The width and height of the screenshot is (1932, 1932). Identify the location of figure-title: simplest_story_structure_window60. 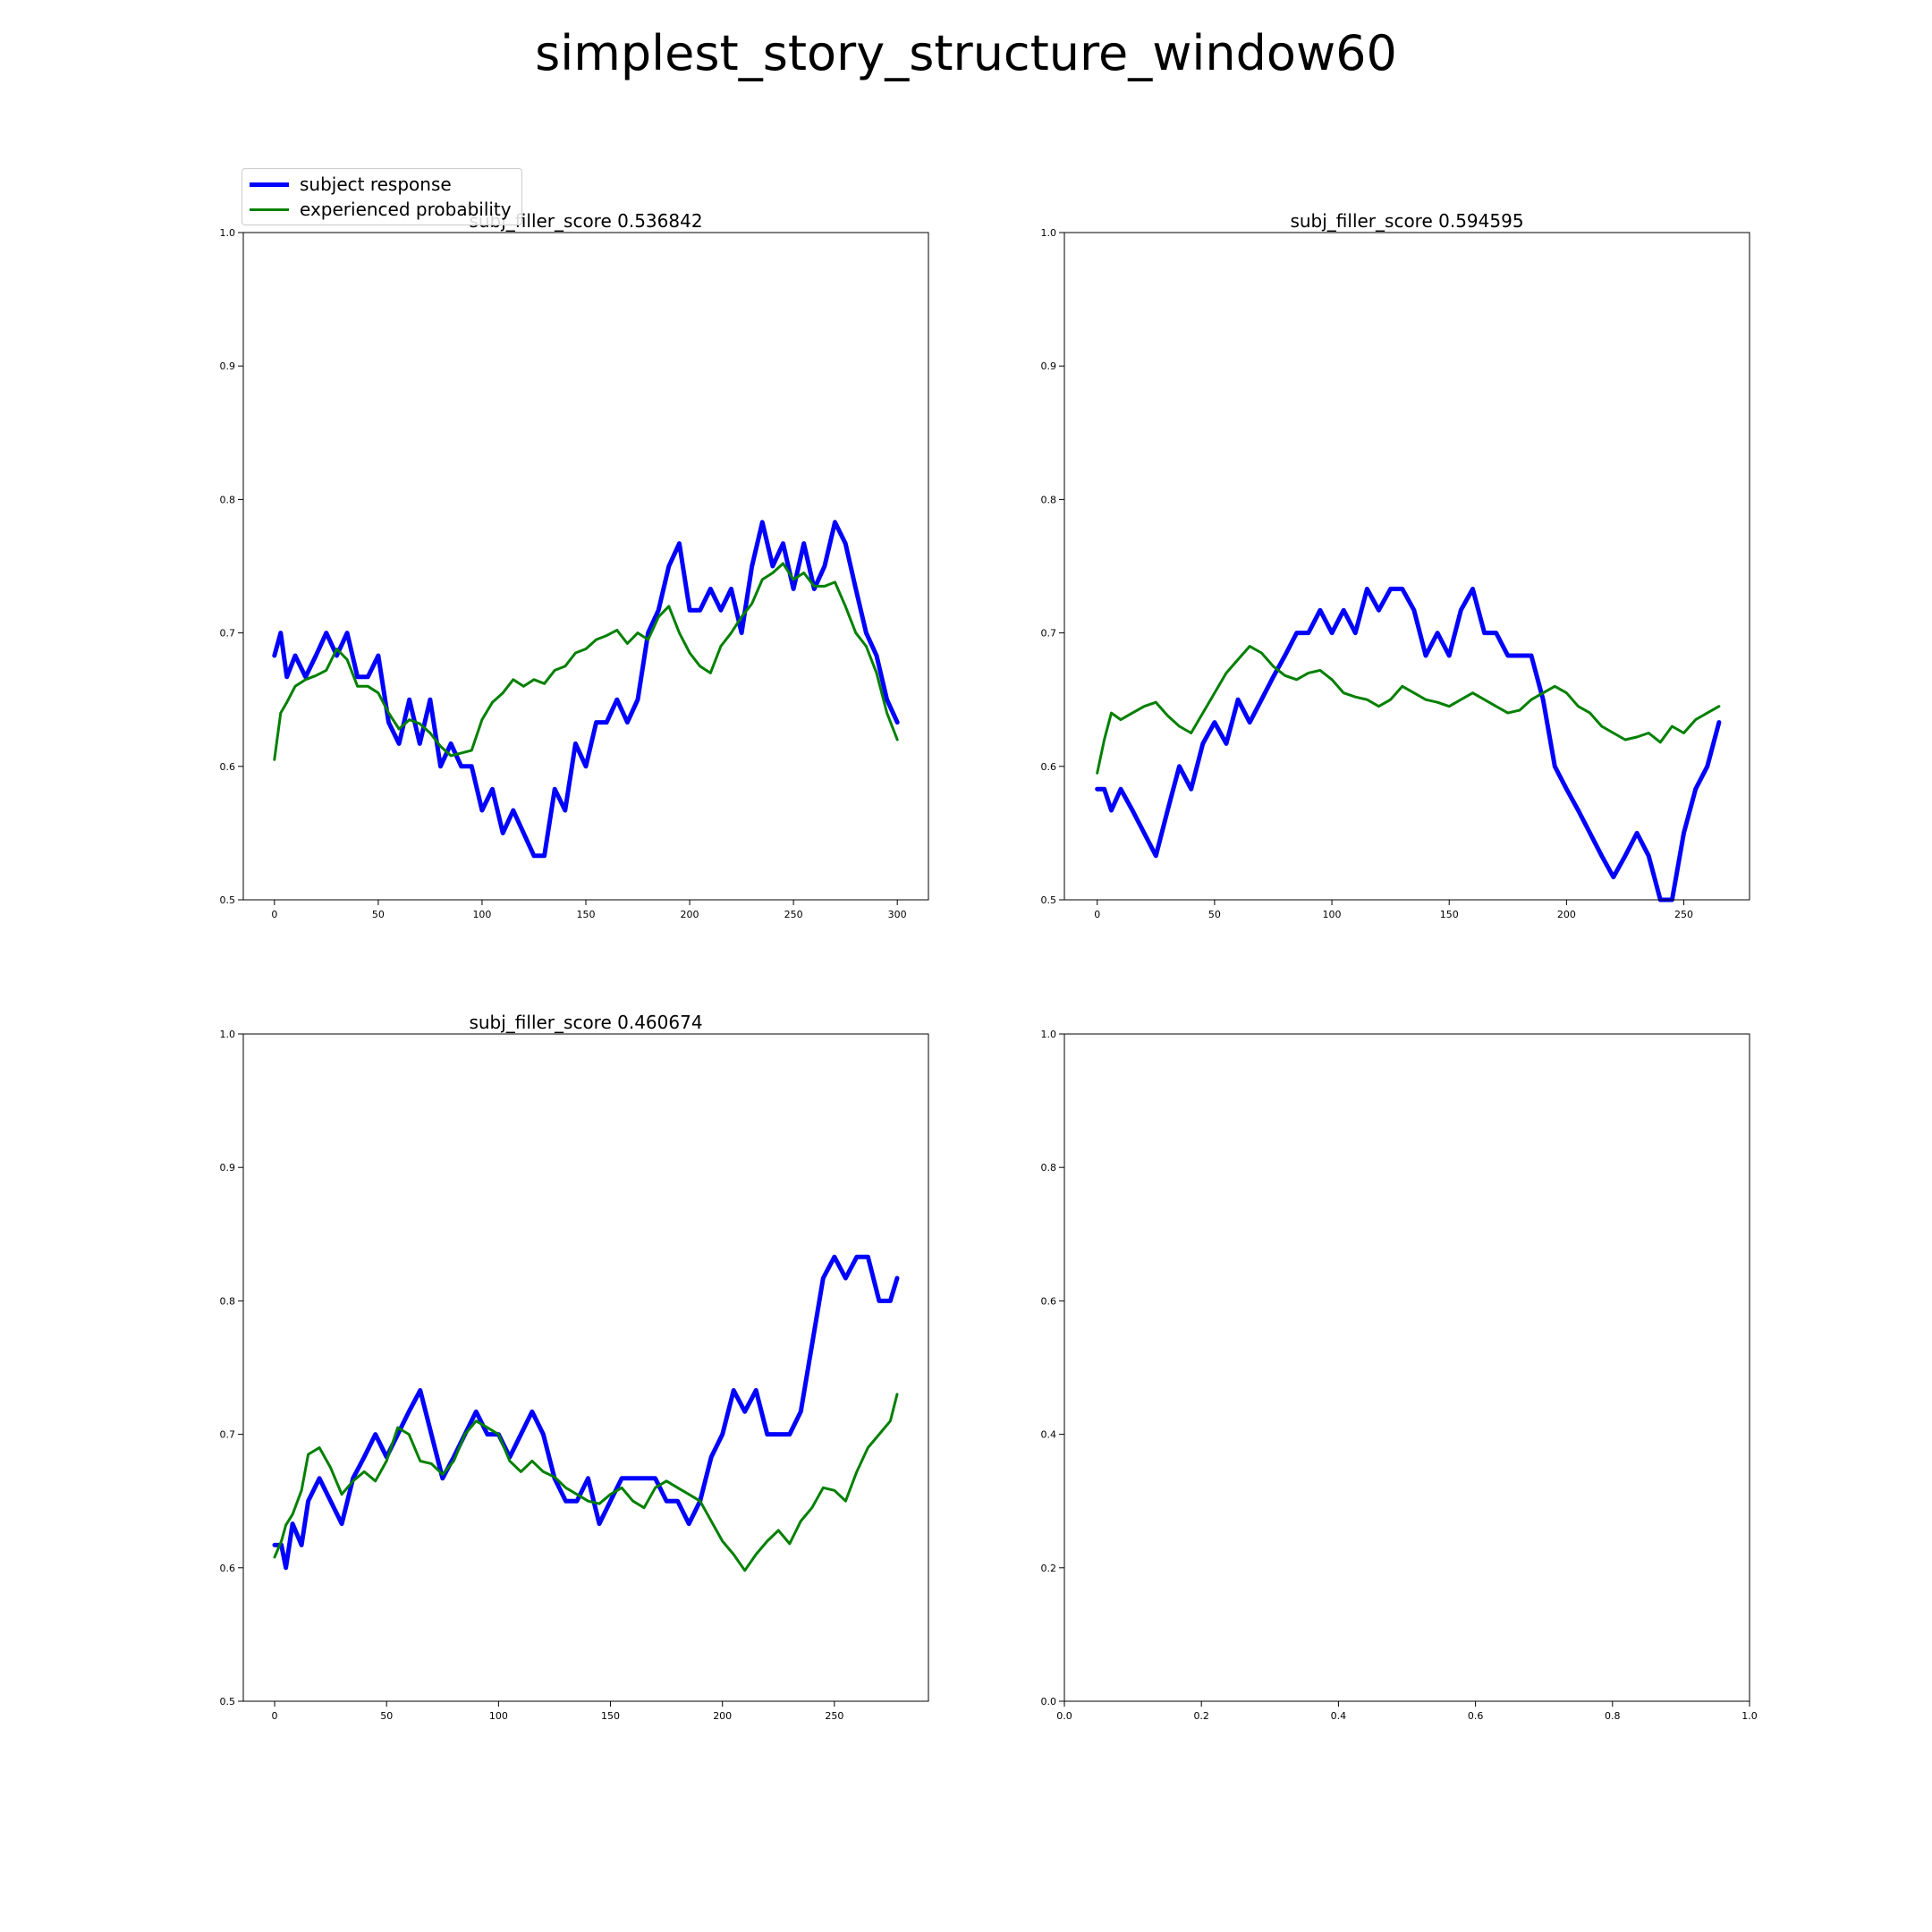
(966, 53).